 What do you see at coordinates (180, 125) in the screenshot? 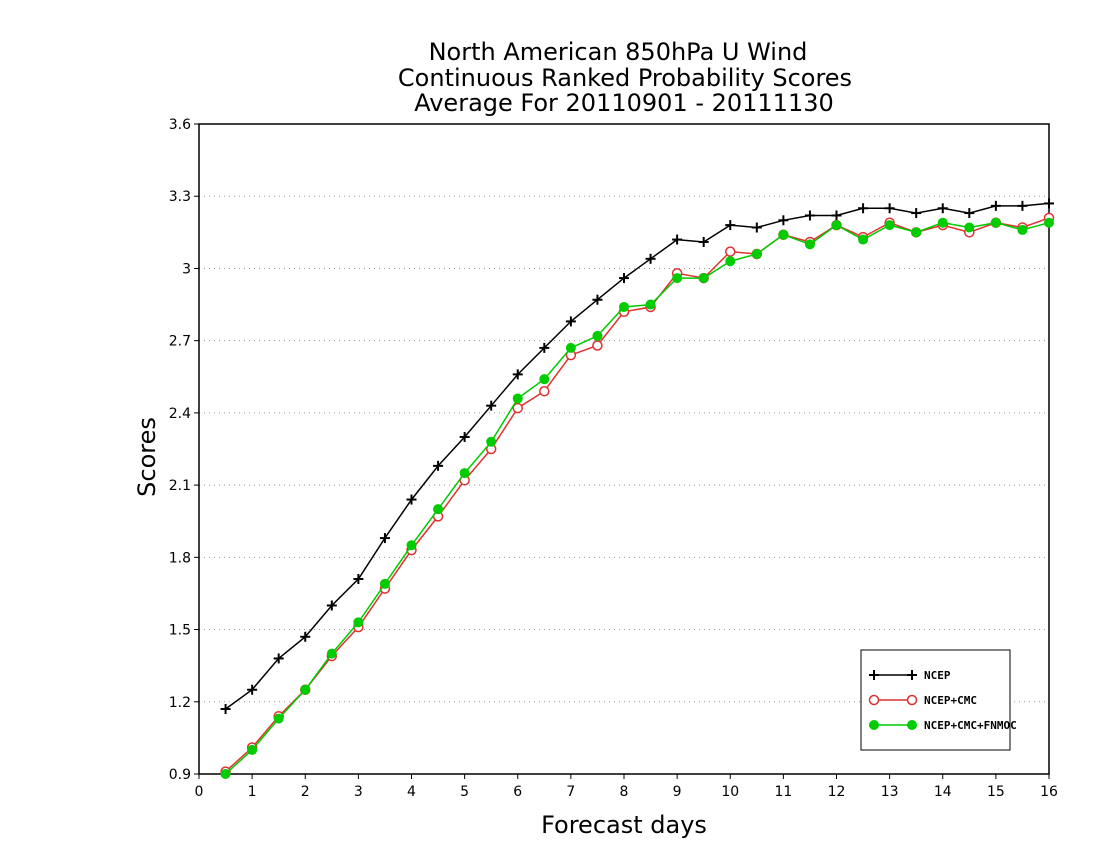
I see `y-tick-label: 3.6` at bounding box center [180, 125].